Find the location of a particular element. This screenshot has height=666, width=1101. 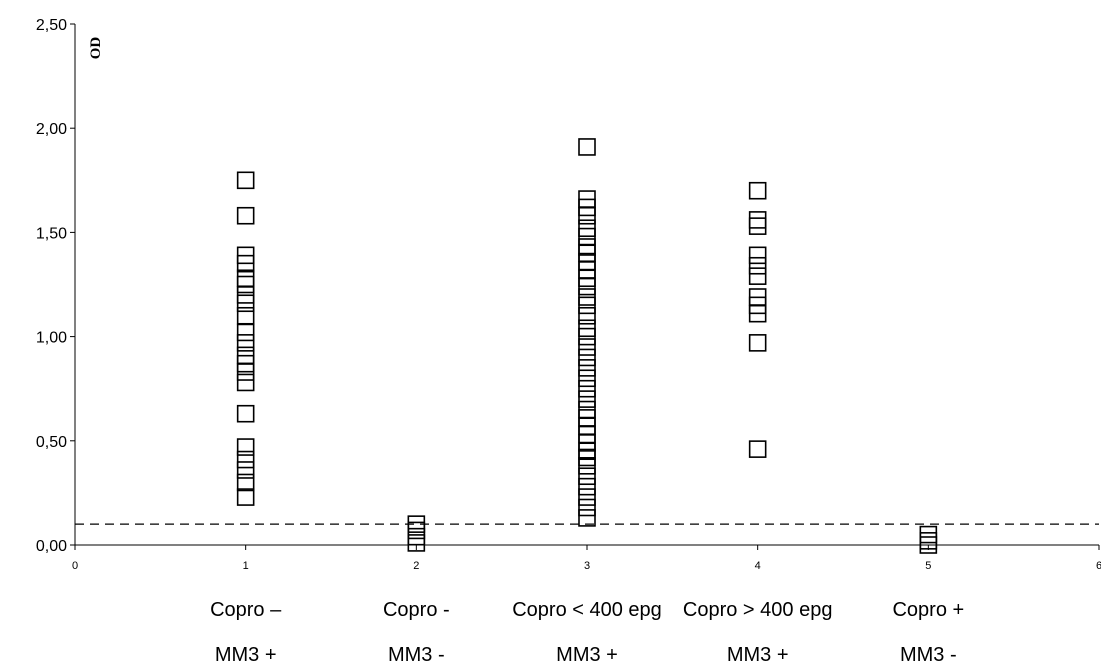

x-tick-label: 1 is located at coordinates (246, 566).